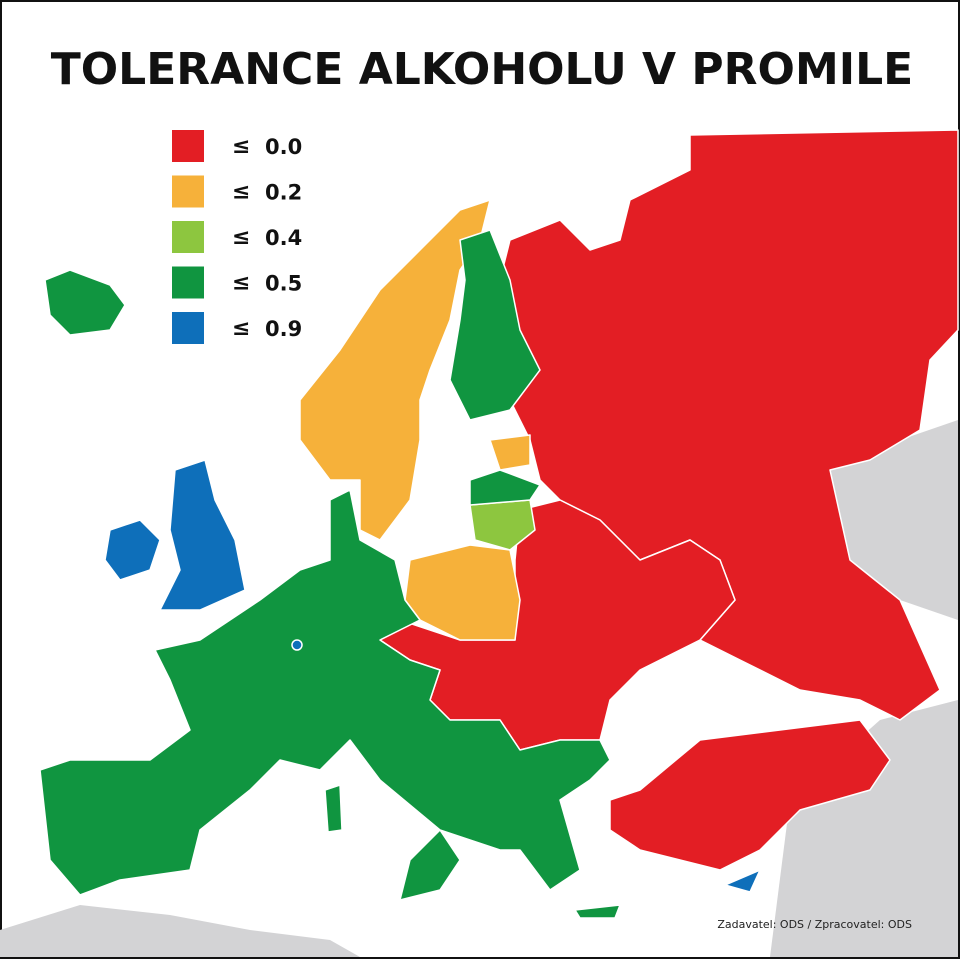 Image resolution: width=960 pixels, height=959 pixels. I want to click on great-britain, so click(202, 535).